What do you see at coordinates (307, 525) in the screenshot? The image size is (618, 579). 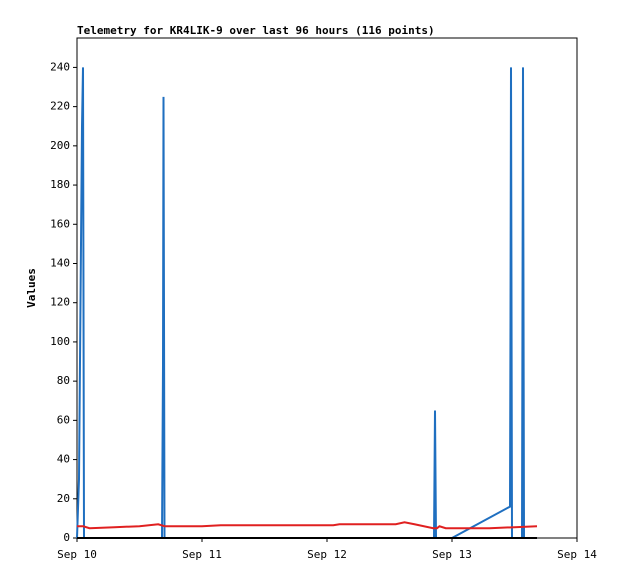 I see `series-line` at bounding box center [307, 525].